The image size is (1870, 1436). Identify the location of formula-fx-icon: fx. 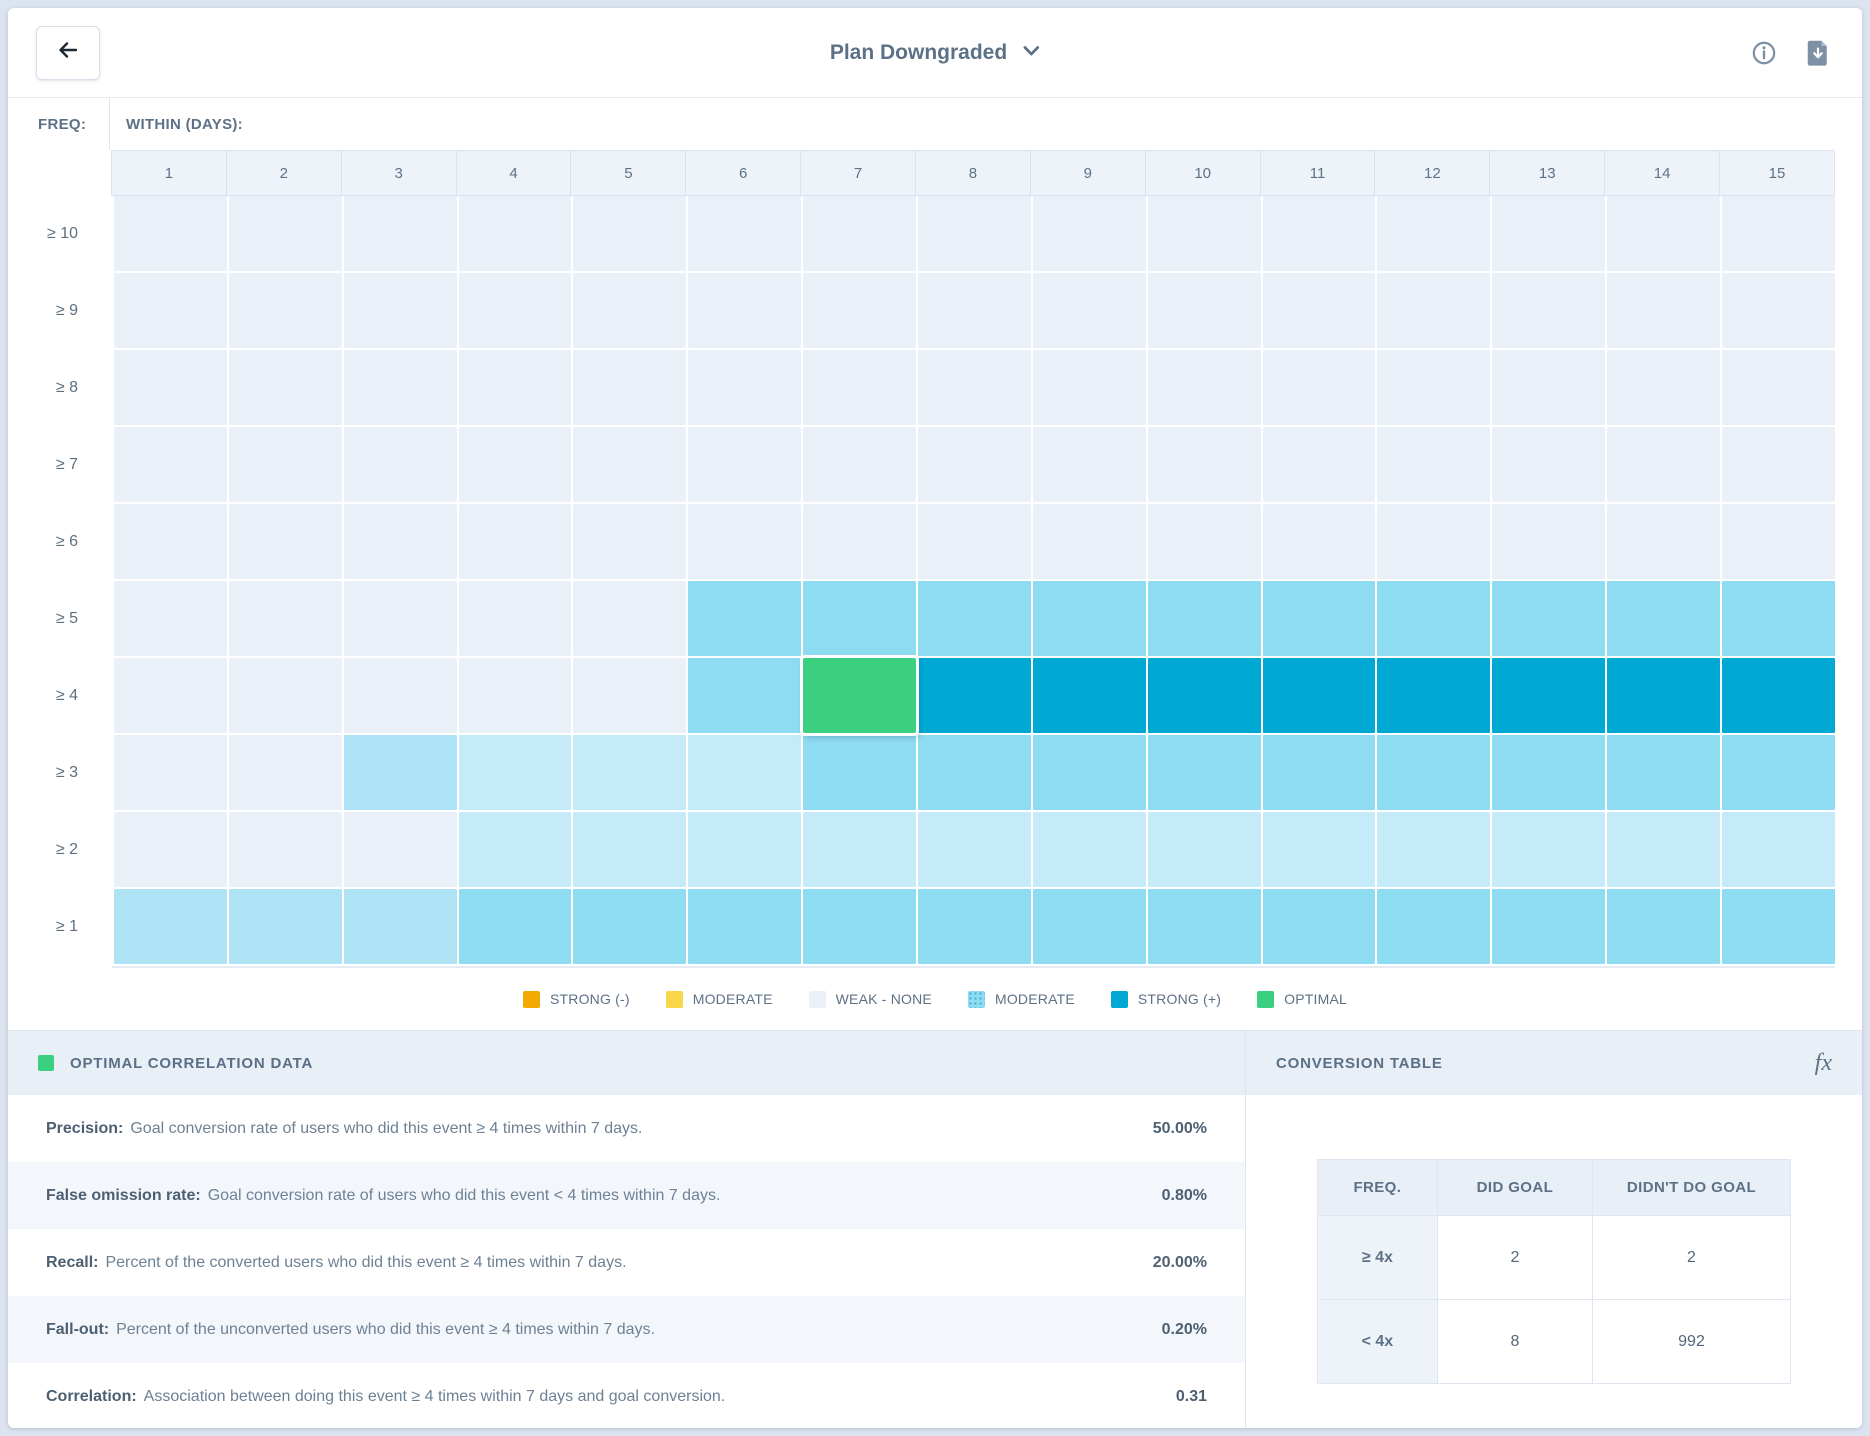
(1823, 1062).